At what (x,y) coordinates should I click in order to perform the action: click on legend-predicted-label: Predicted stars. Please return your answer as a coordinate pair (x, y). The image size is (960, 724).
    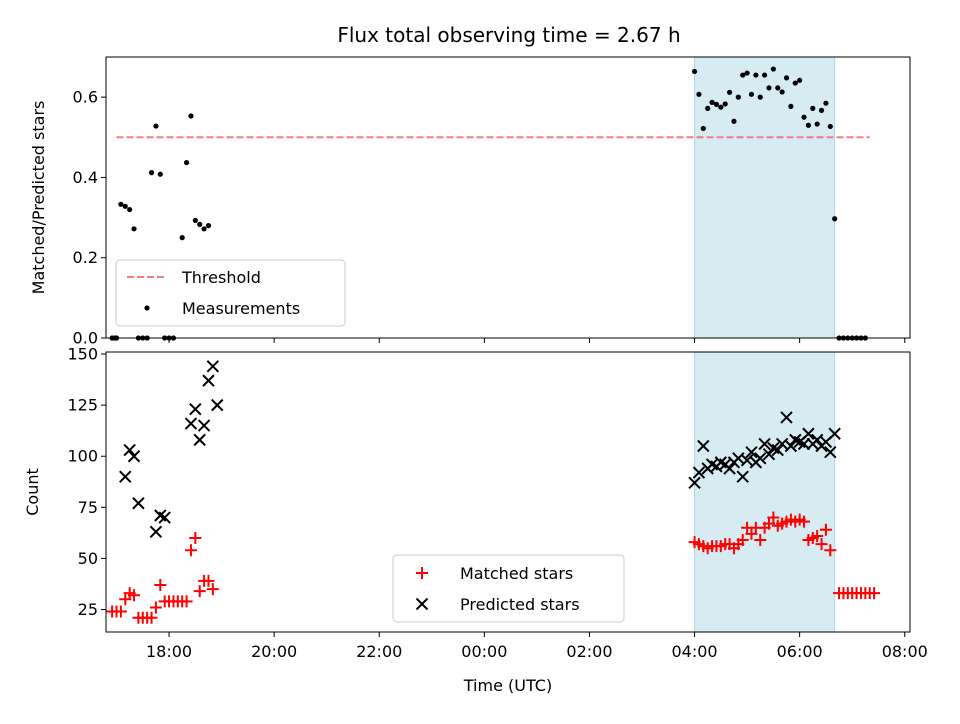
    Looking at the image, I should click on (520, 604).